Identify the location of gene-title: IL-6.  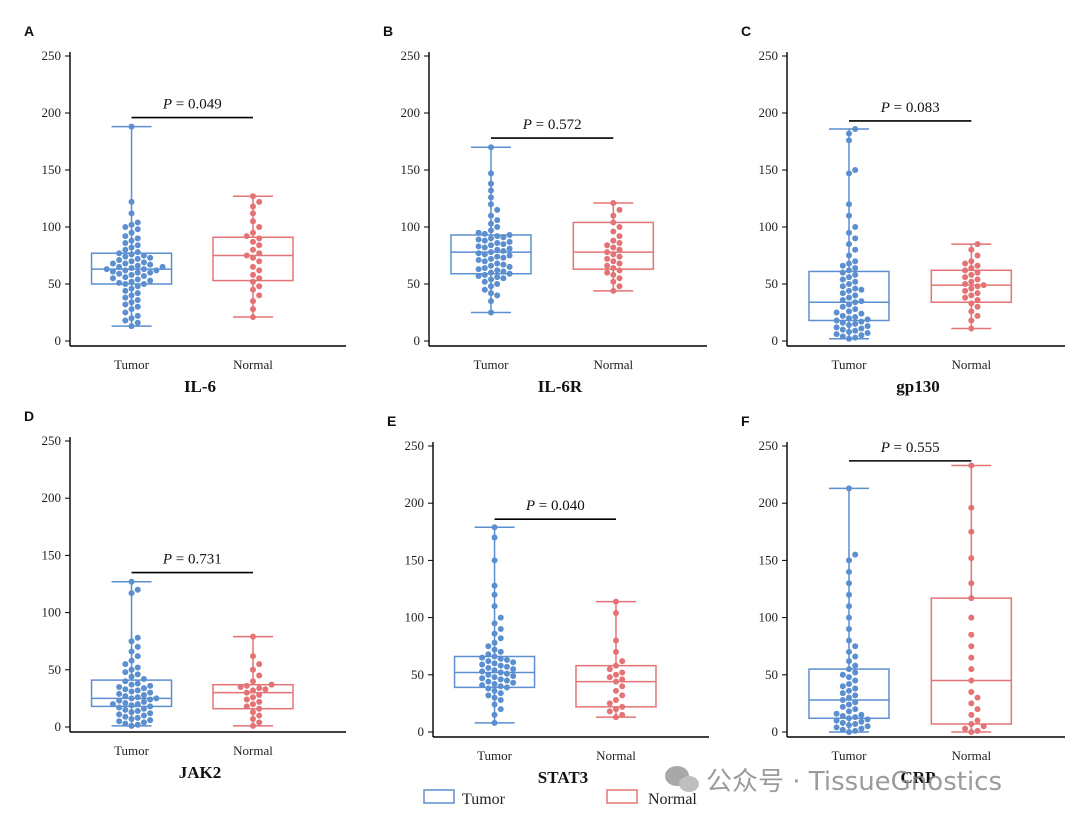
(200, 386).